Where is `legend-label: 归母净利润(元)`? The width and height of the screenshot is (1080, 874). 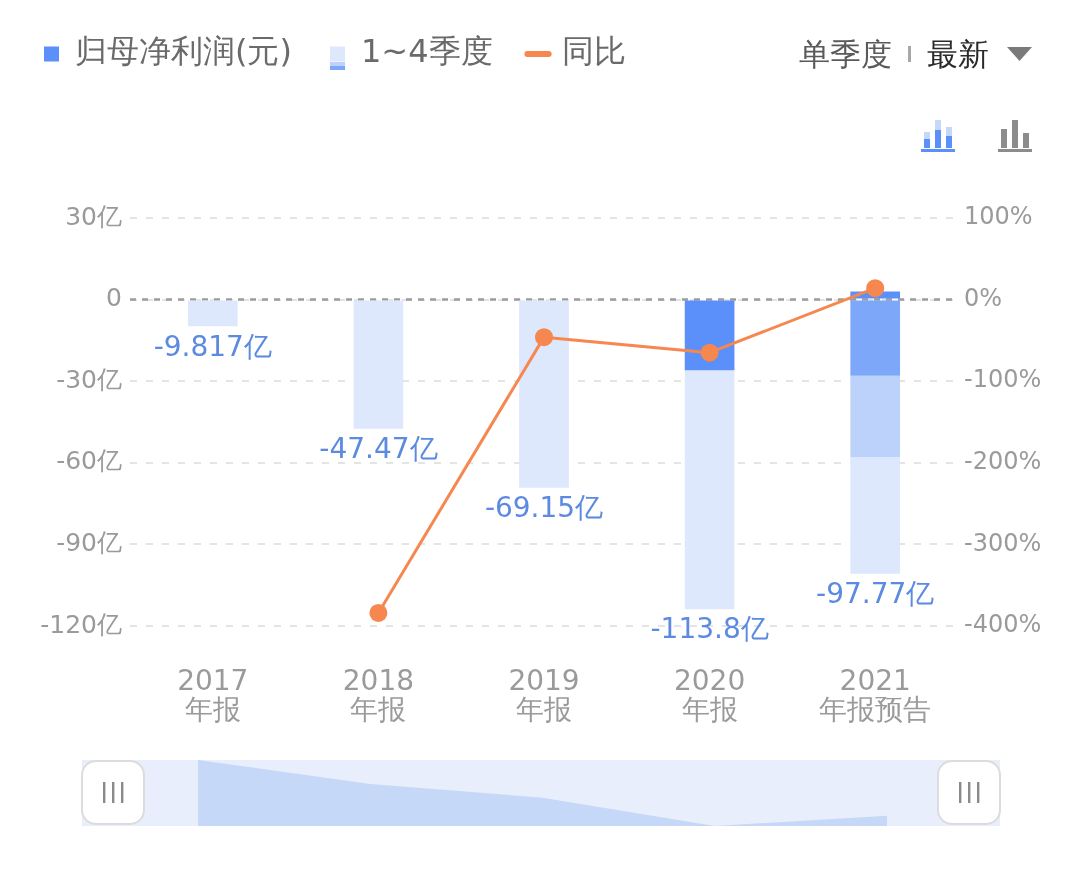
legend-label: 归母净利润(元) is located at coordinates (183, 51).